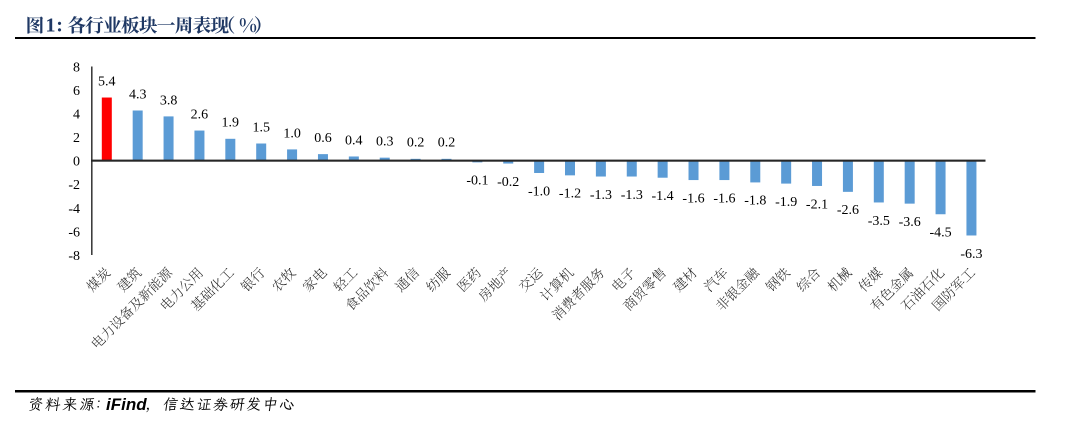 This screenshot has width=1080, height=427. I want to click on svg-text: -4, so click(74, 209).